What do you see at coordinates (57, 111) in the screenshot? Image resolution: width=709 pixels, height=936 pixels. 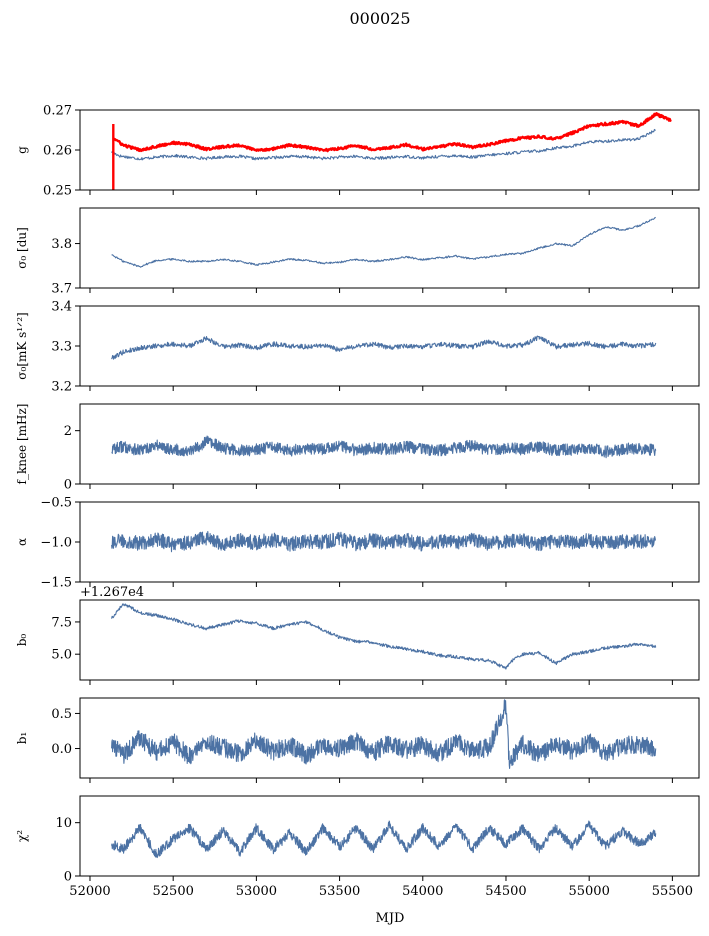 I see `y-tick-label: 0.27` at bounding box center [57, 111].